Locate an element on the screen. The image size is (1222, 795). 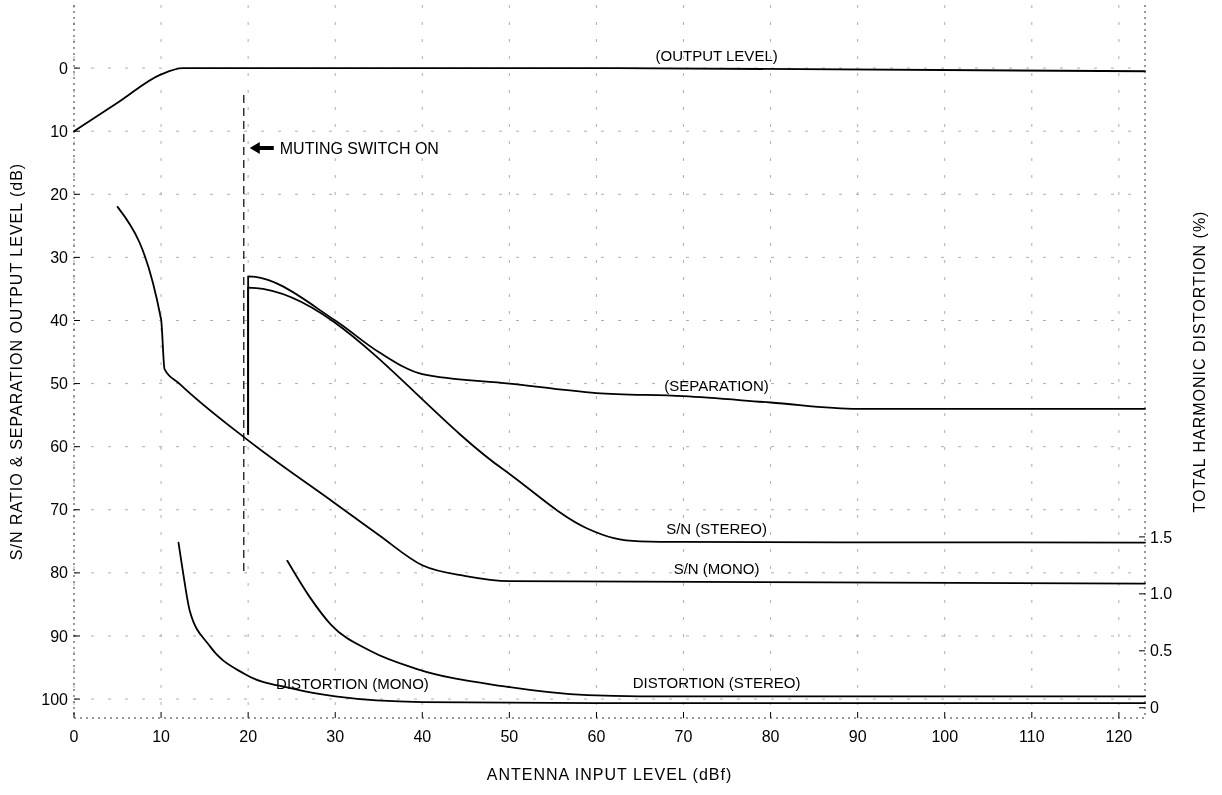
x-tick-label: 80 is located at coordinates (770, 736).